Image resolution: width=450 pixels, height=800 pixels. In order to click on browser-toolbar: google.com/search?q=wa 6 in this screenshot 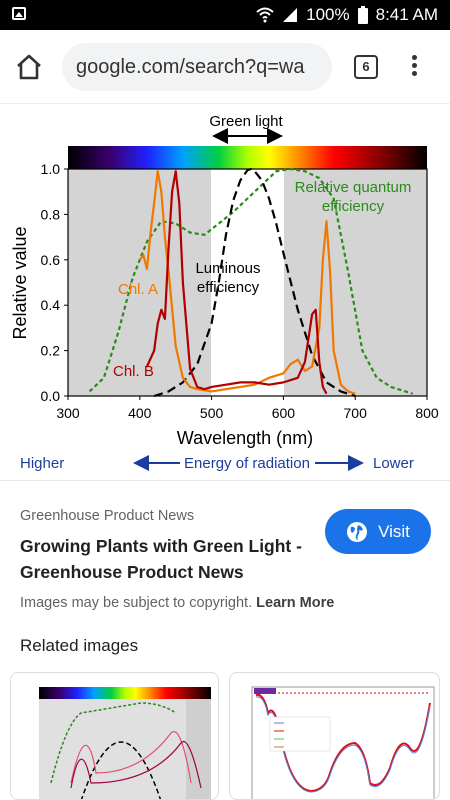, I will do `click(225, 67)`.